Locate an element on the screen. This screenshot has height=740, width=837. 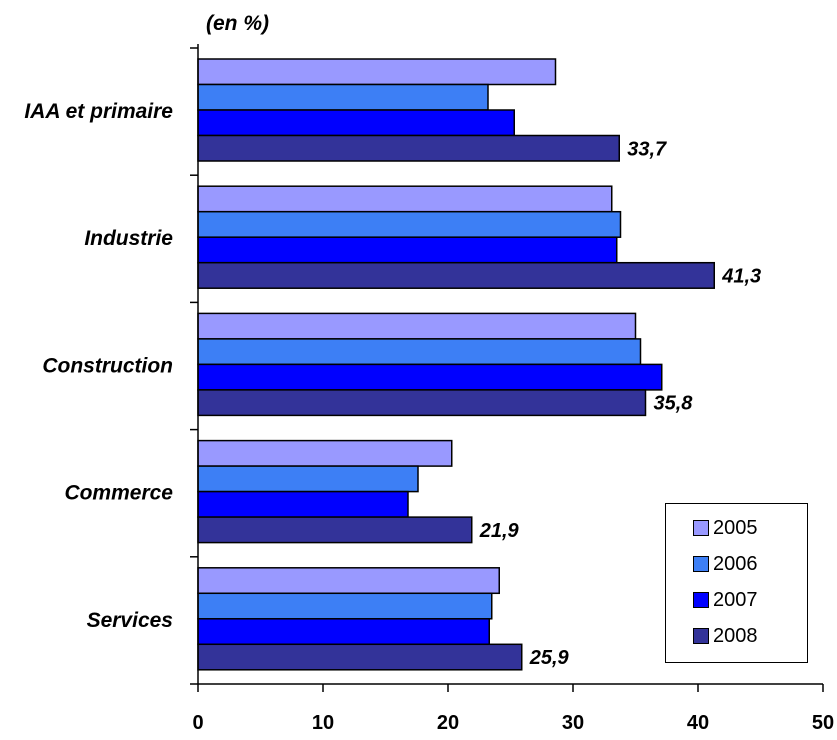
x-tick-label: 0 is located at coordinates (197, 723).